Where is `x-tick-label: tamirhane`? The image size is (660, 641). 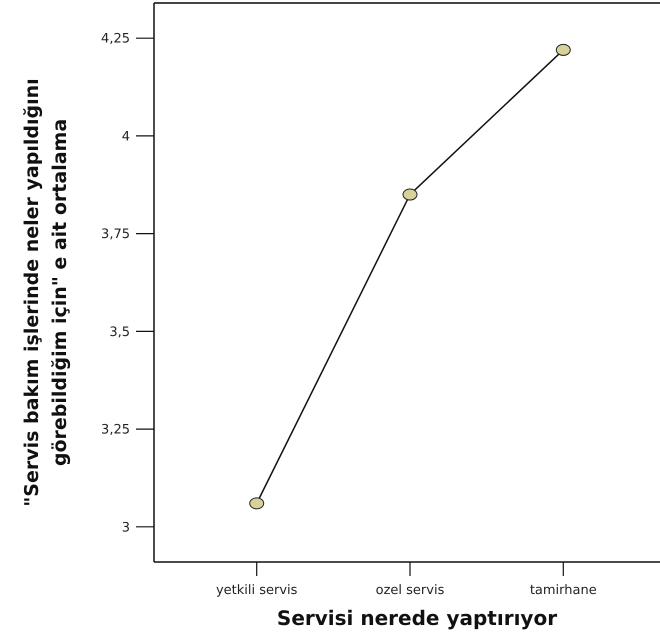 x-tick-label: tamirhane is located at coordinates (563, 590).